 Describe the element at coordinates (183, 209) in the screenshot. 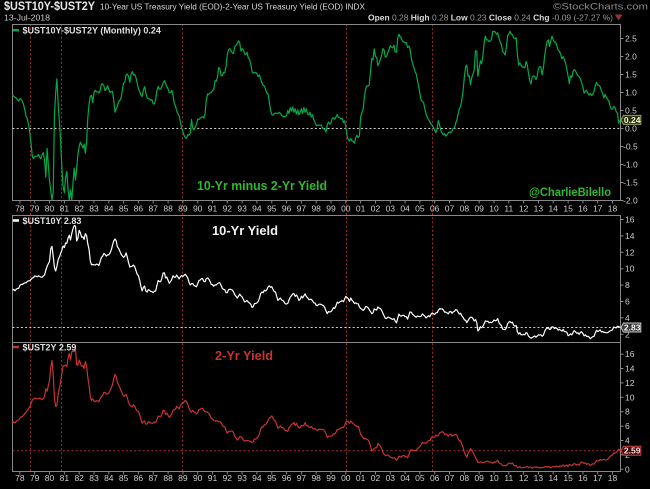

I see `svg-text: 89` at that location.